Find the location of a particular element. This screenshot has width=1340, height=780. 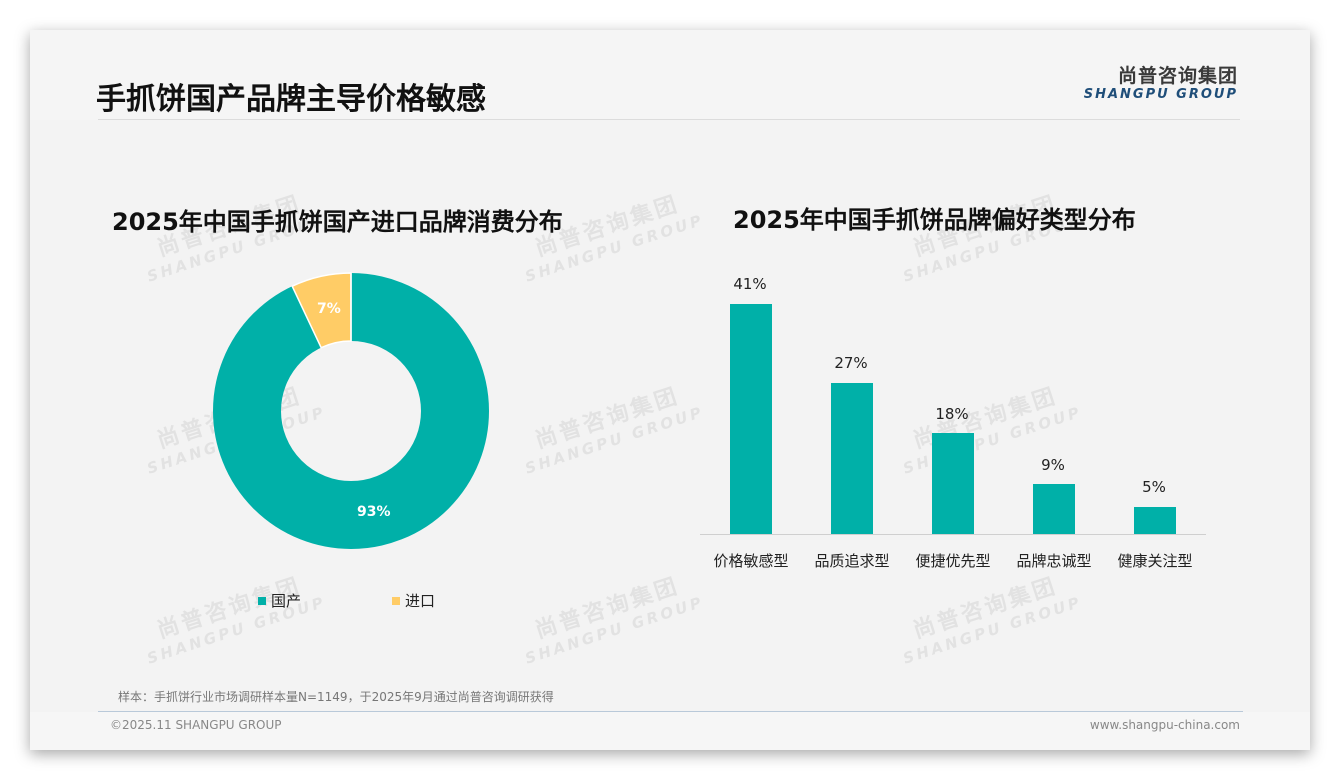

donut-segment-imported is located at coordinates (321, 310).